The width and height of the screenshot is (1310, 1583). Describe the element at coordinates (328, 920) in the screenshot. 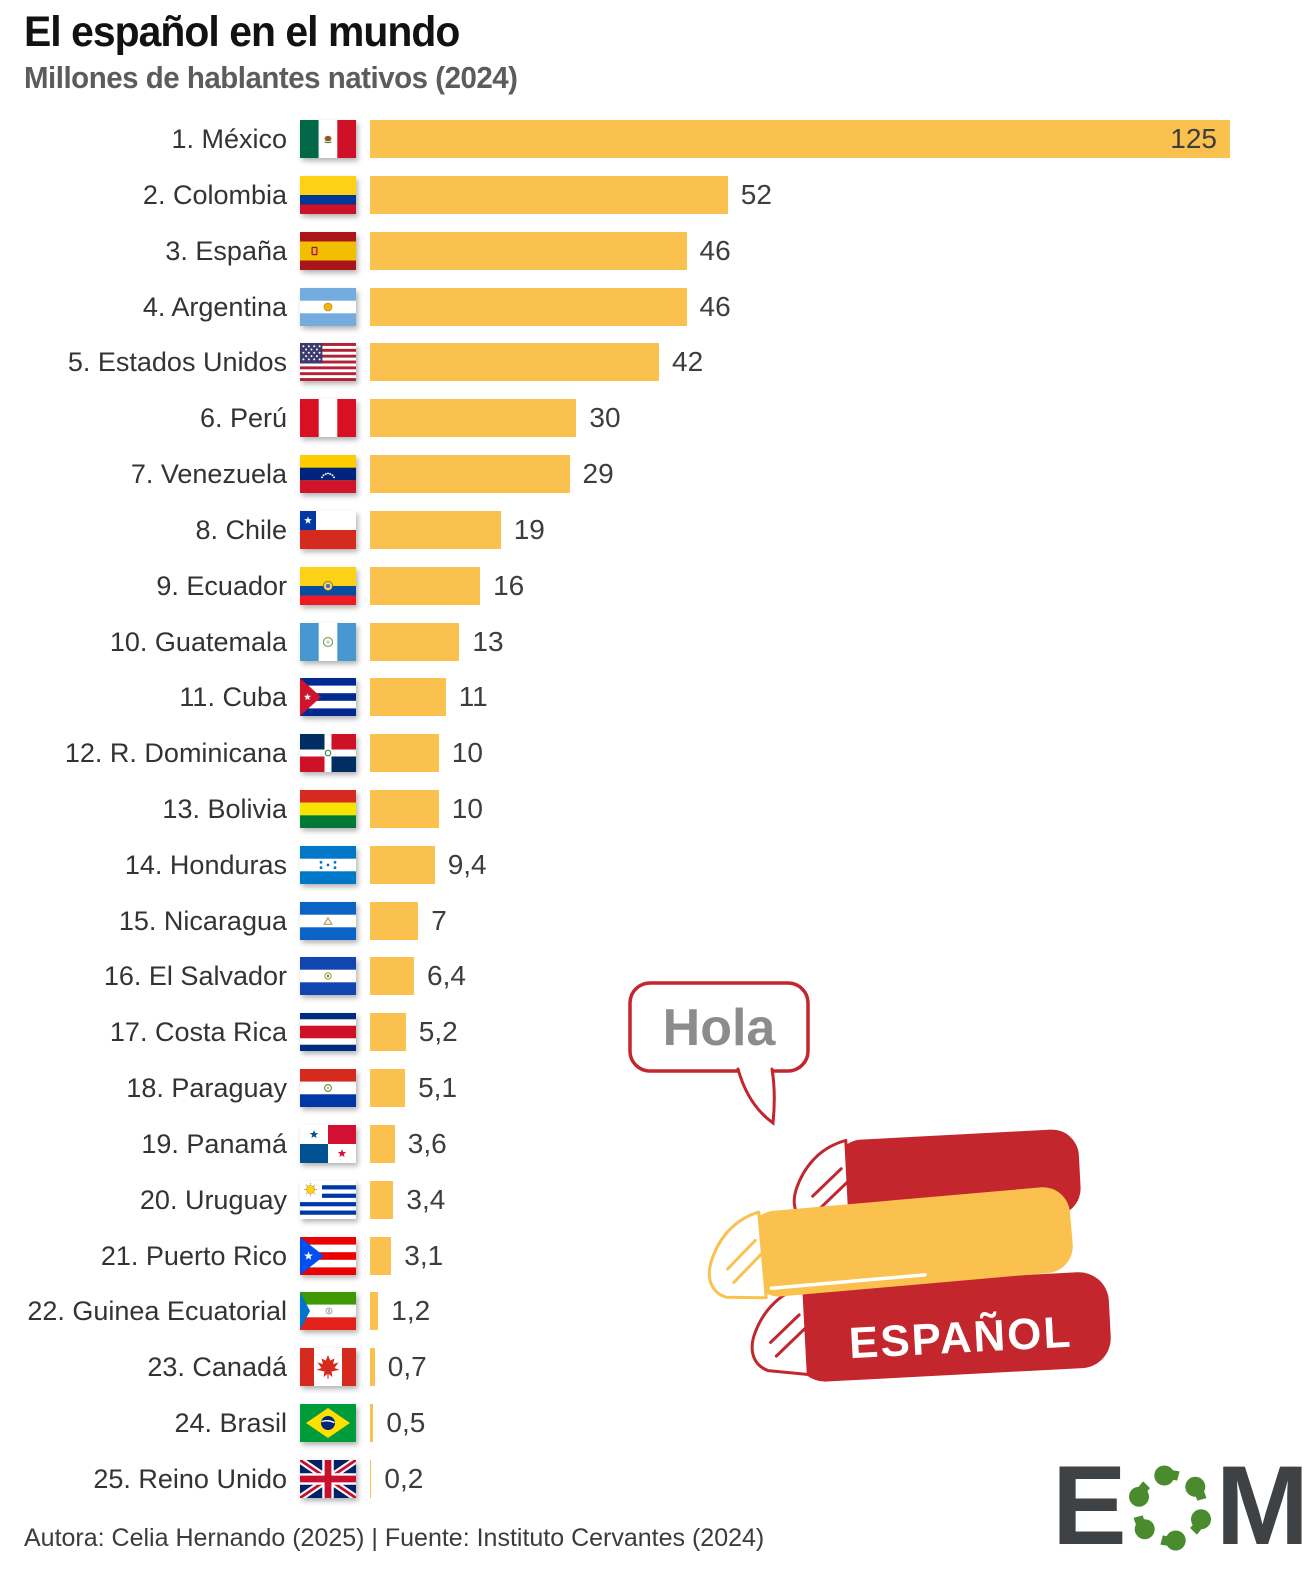

I see `flag-nicaragua-icon` at that location.